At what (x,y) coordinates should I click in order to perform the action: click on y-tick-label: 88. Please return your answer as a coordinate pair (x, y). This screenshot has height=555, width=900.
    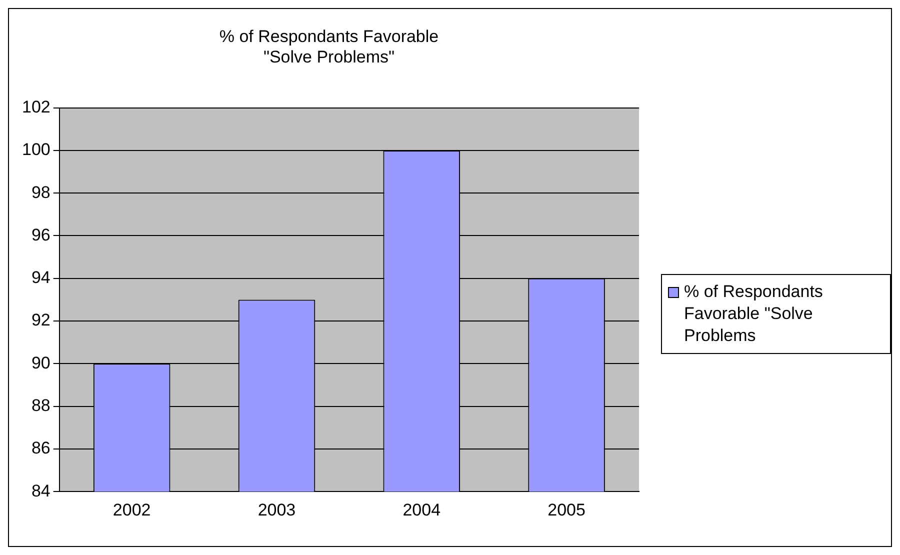
    Looking at the image, I should click on (40, 405).